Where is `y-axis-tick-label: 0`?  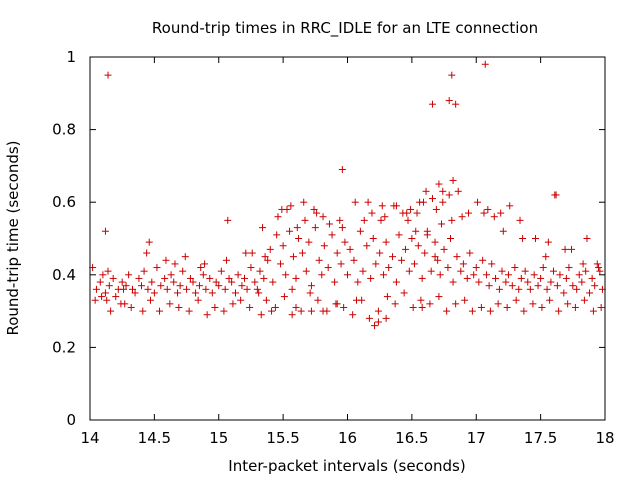 y-axis-tick-label: 0 is located at coordinates (71, 420).